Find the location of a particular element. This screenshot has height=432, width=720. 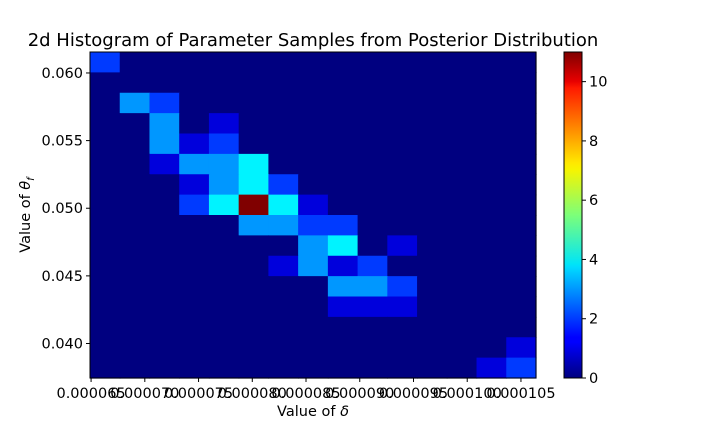

y-axis-label-symbol: θ is located at coordinates (26, 185).